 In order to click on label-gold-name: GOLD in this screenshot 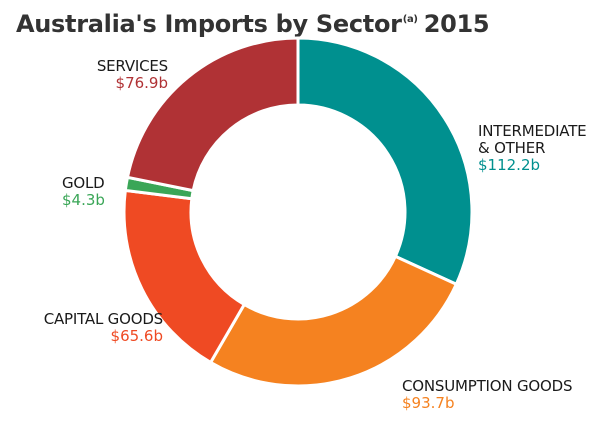, I will do `click(83, 183)`.